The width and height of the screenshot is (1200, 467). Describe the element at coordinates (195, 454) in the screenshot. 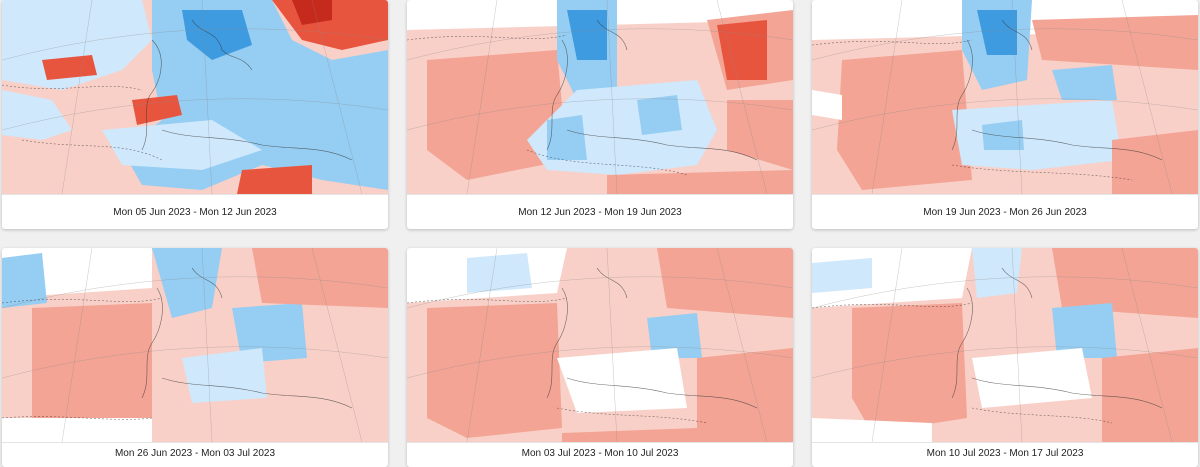

I see `date-range-label: Mon 26 Jun 2023 - Mon 03 Jul 2023` at that location.